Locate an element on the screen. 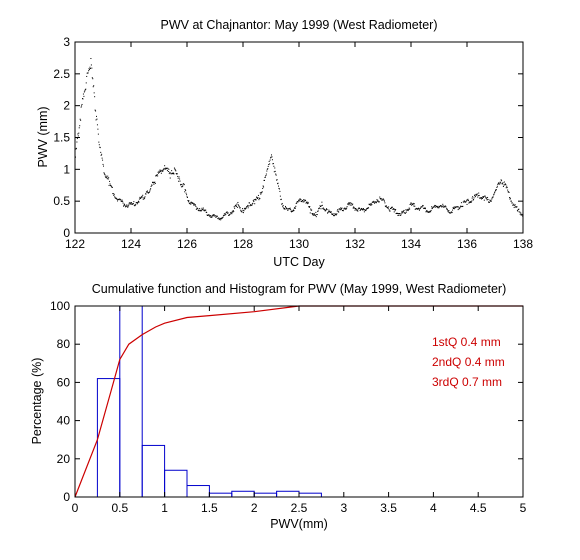  pwv-y-tick-label: 2 is located at coordinates (66, 106).